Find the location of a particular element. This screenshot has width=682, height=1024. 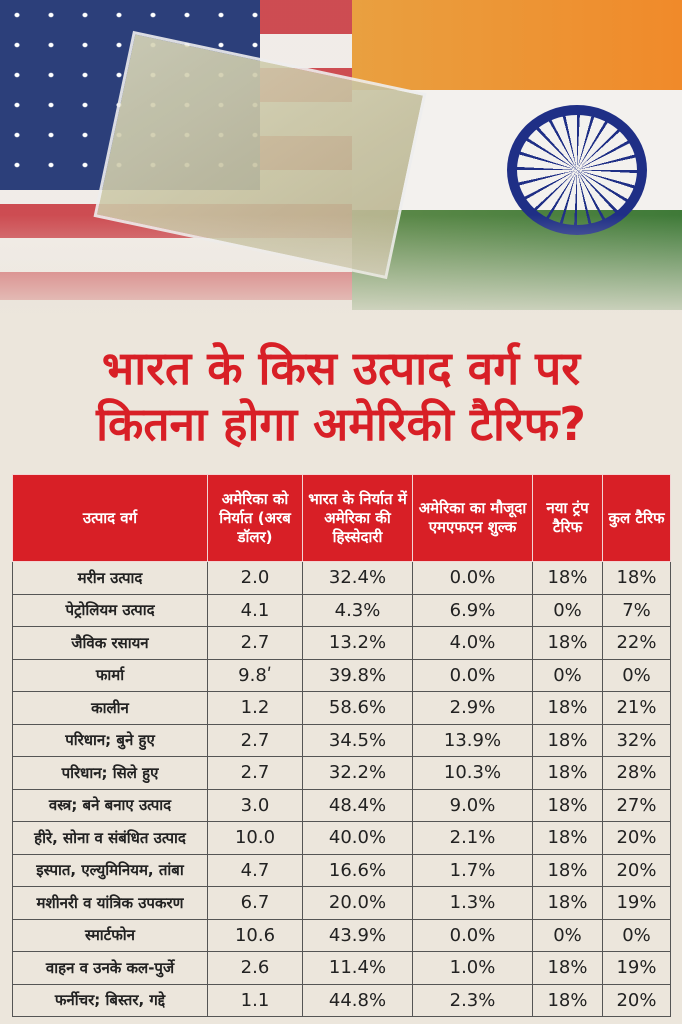

value-cell: 22% is located at coordinates (636, 643).